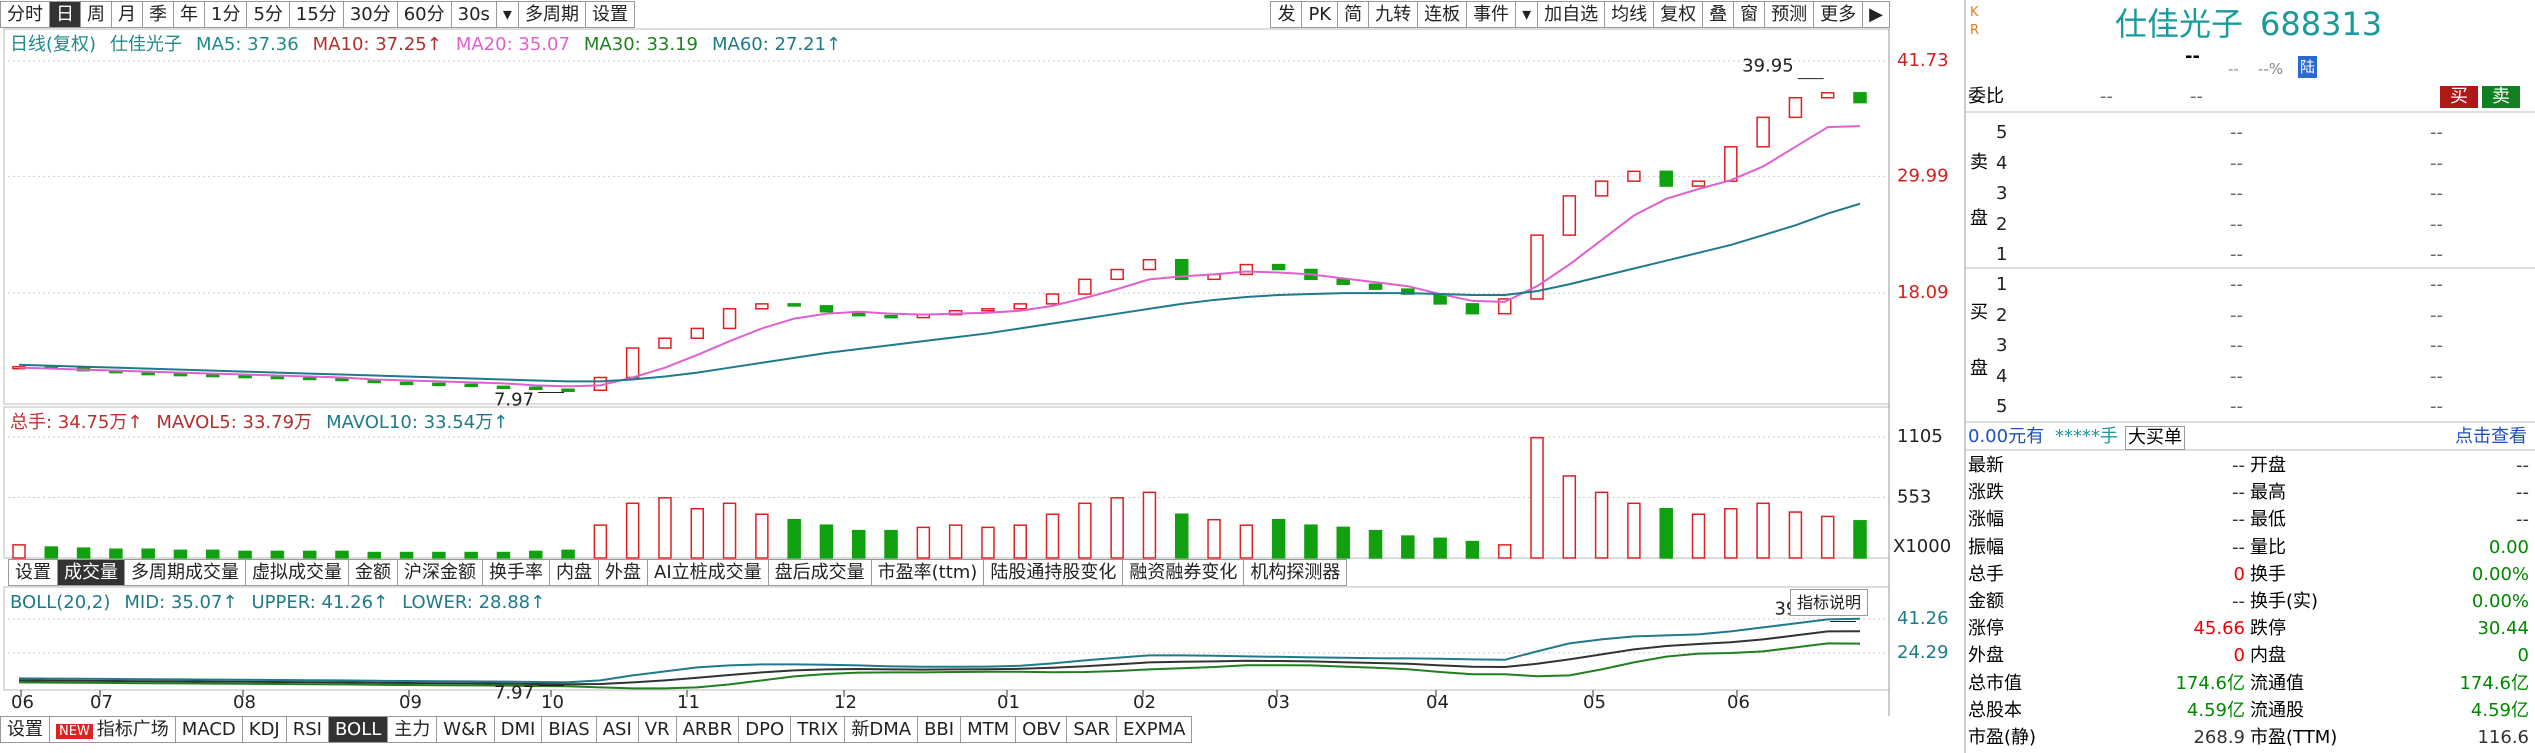 The image size is (2535, 753). I want to click on period-button: 周, so click(96, 14).